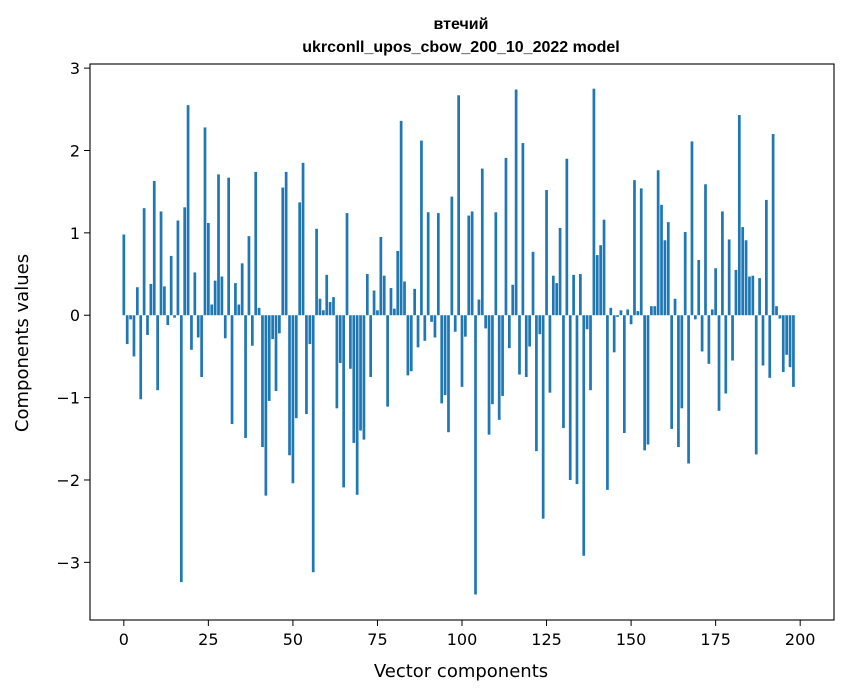 This screenshot has width=847, height=696. What do you see at coordinates (68, 398) in the screenshot?
I see `y-tick-label: −1` at bounding box center [68, 398].